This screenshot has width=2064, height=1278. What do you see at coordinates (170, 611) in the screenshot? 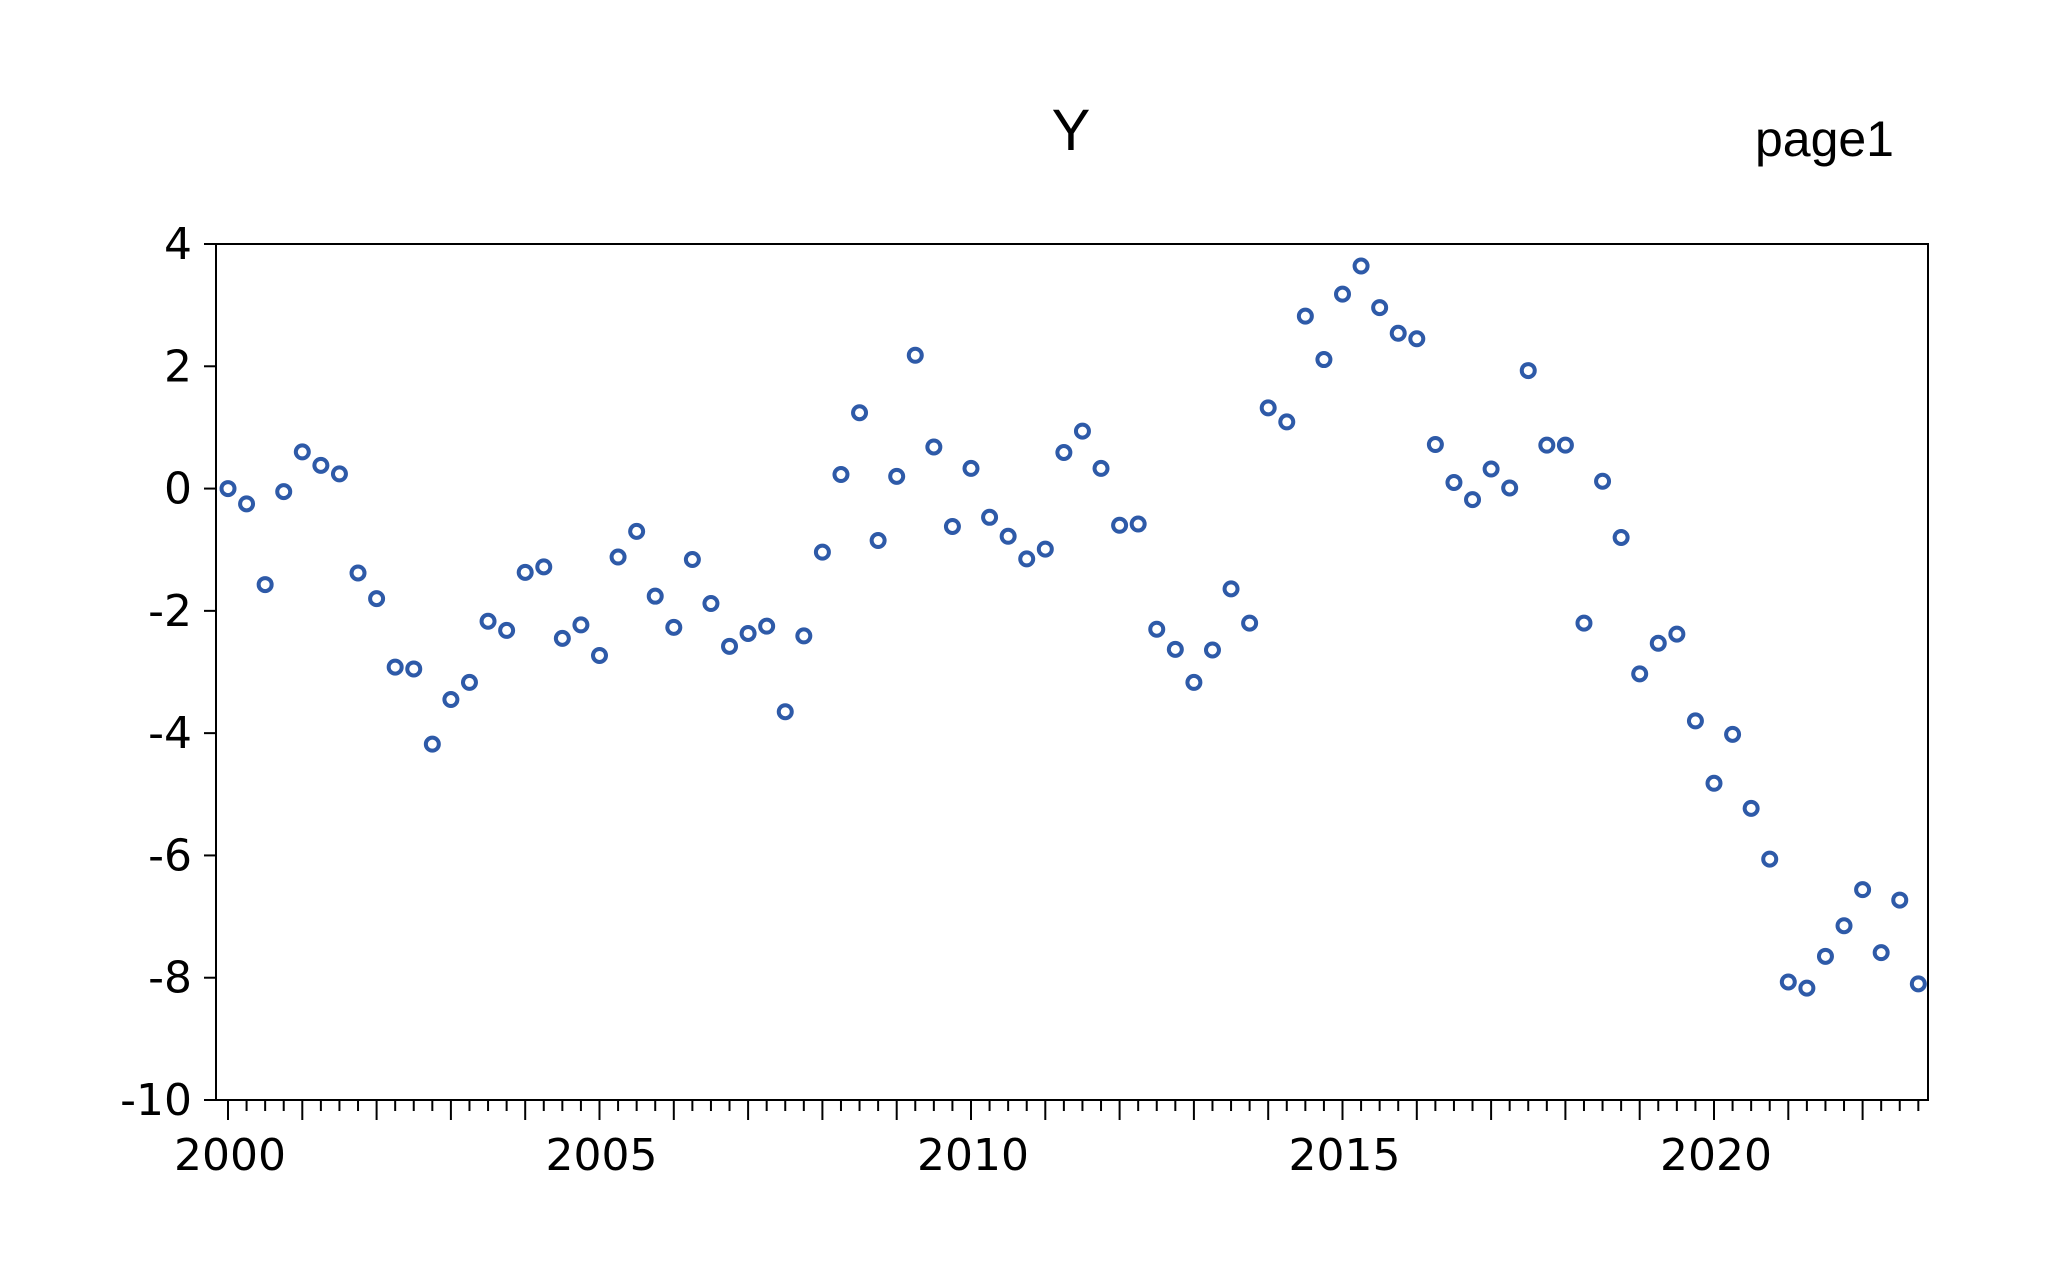
I see `y-tick-label: -2` at bounding box center [170, 611].